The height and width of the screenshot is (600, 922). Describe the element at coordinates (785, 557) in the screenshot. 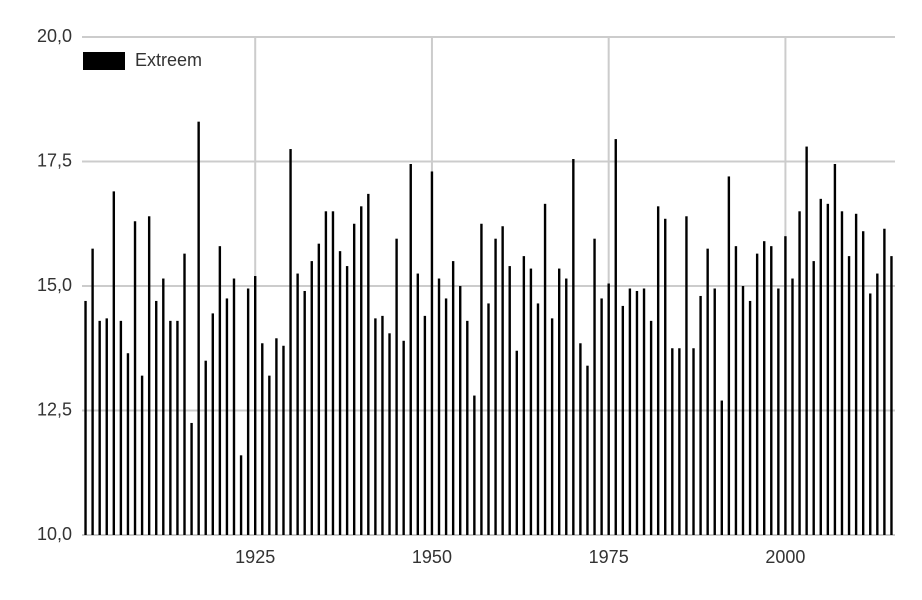

I see `x-tick-label: 2000` at that location.